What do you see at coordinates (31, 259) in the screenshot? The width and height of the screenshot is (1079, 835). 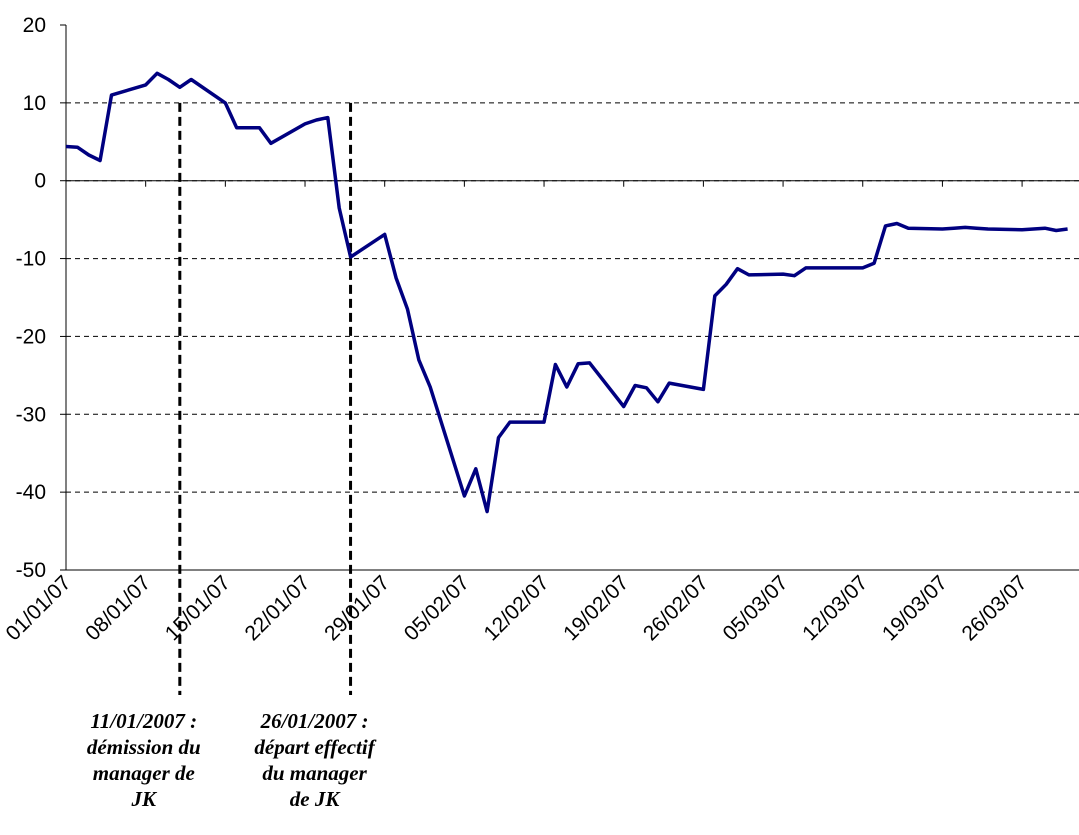 I see `y-tick-label: -10` at bounding box center [31, 259].